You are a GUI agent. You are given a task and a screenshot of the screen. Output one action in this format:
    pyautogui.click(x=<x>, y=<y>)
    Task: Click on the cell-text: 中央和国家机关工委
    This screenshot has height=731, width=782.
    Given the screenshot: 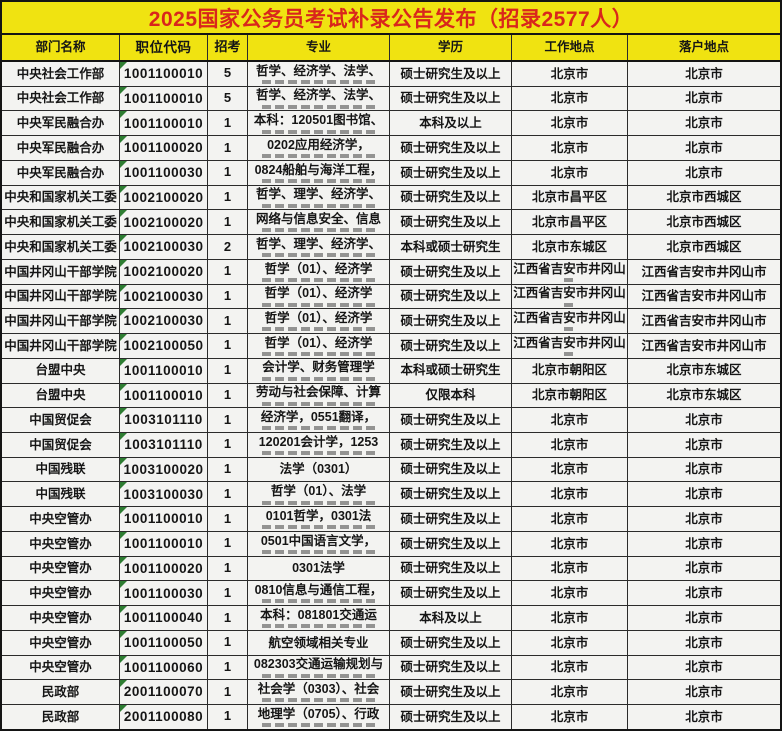 What is the action you would take?
    pyautogui.click(x=60, y=197)
    